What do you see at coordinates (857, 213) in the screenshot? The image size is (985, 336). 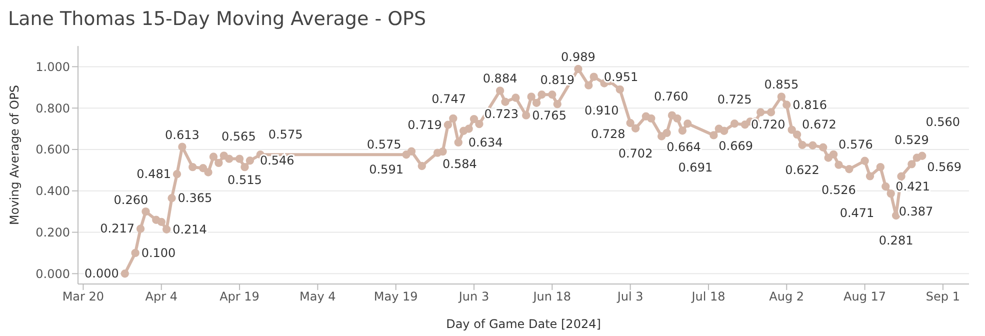 I see `data-label: 0.471` at bounding box center [857, 213].